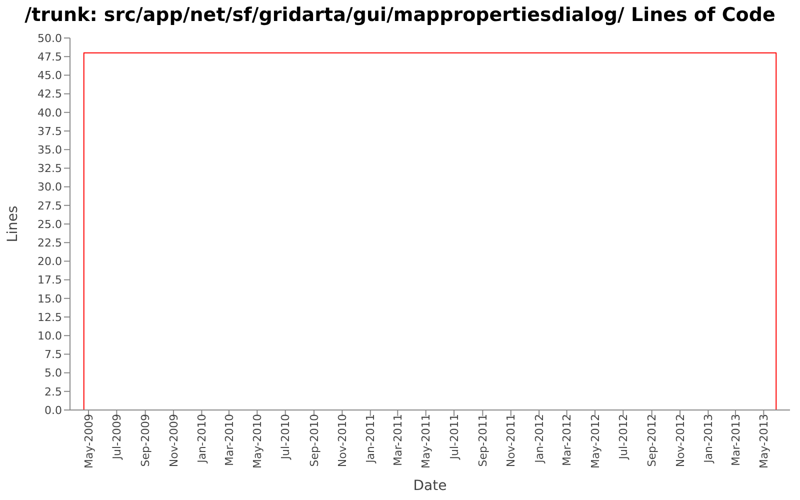  I want to click on x-tick-label: Nov-2011, so click(511, 441).